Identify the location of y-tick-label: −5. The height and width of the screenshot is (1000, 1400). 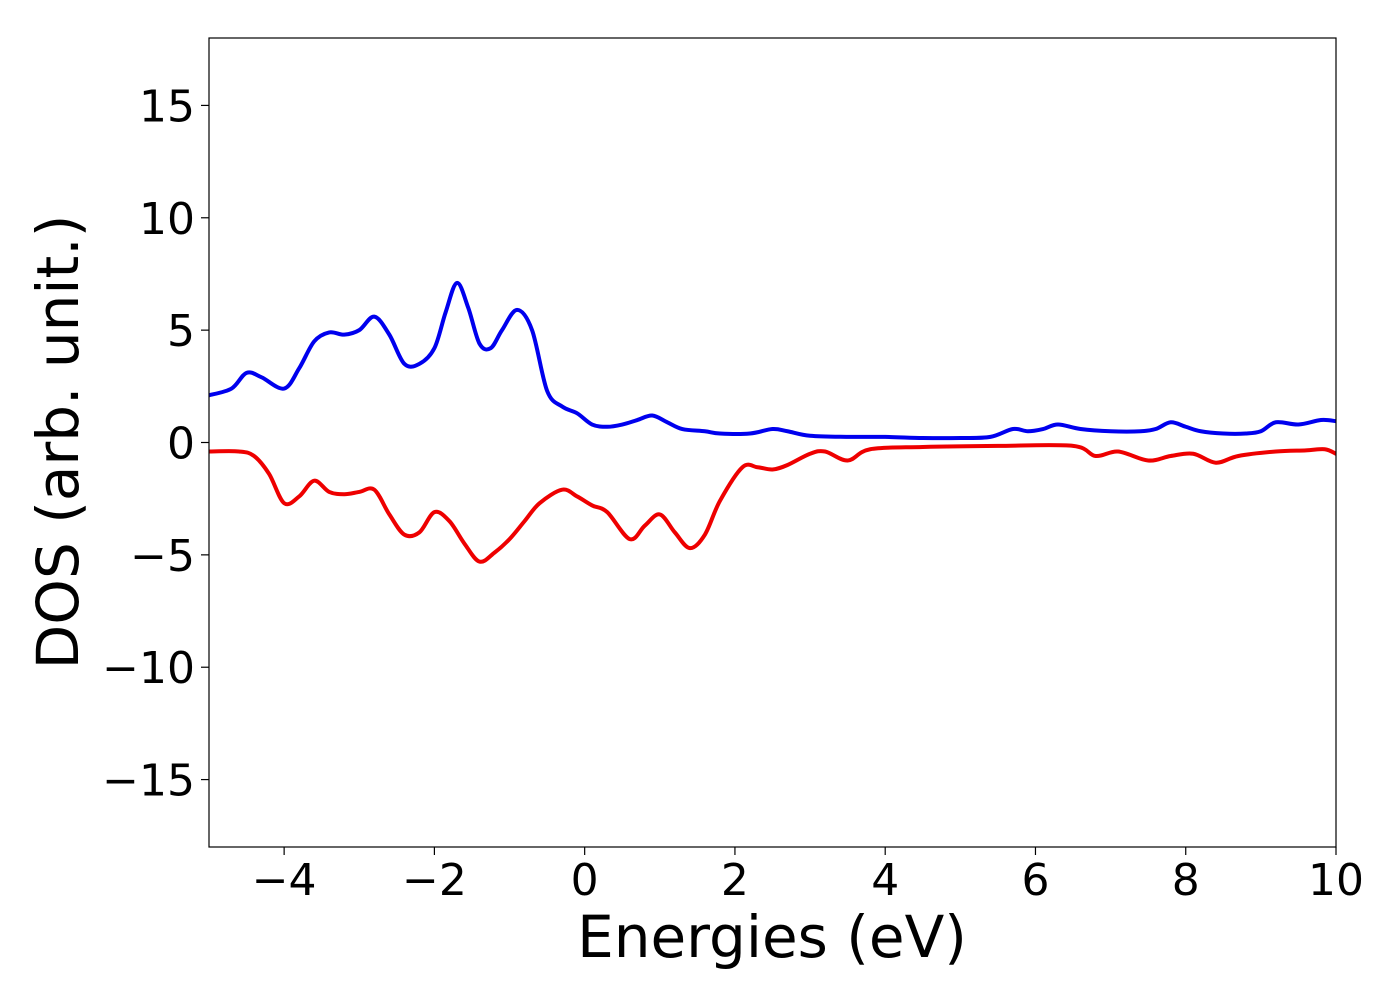
(162, 556).